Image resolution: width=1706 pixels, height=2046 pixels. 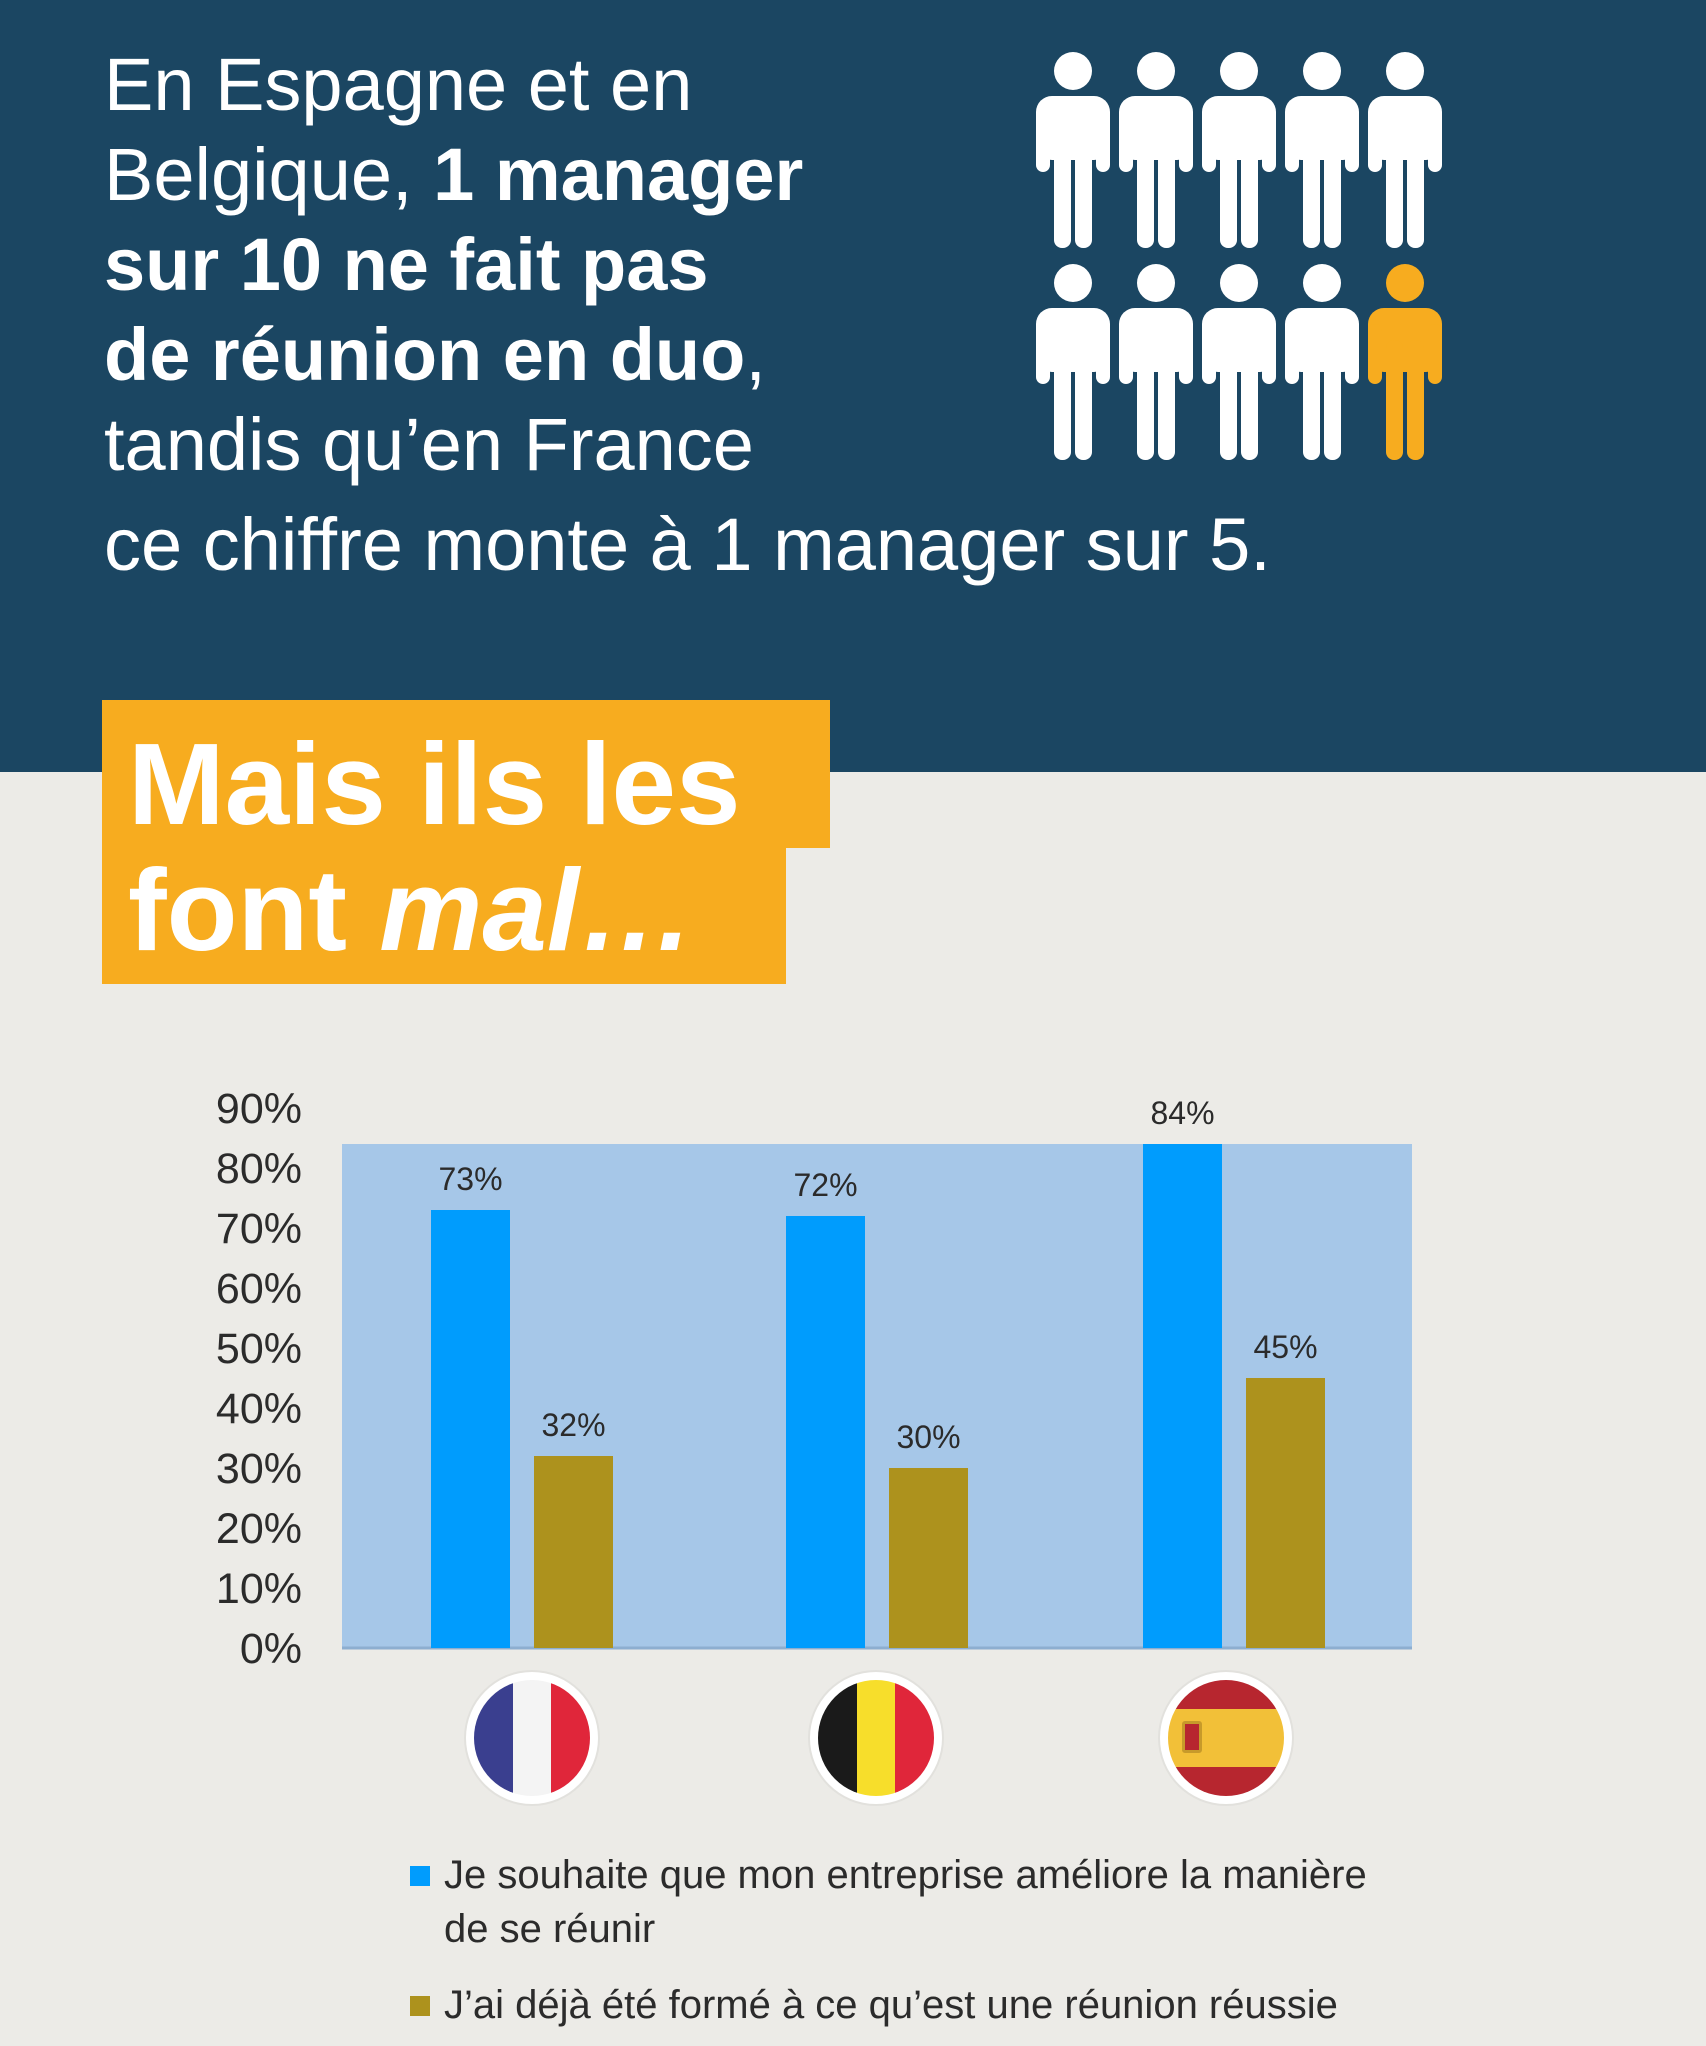 I want to click on headline-line-6: ce chiffre monte à 1 manager sur 5., so click(x=687, y=544).